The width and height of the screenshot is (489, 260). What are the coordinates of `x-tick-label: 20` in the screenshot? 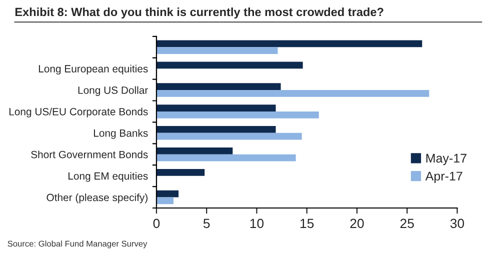 It's located at (357, 223).